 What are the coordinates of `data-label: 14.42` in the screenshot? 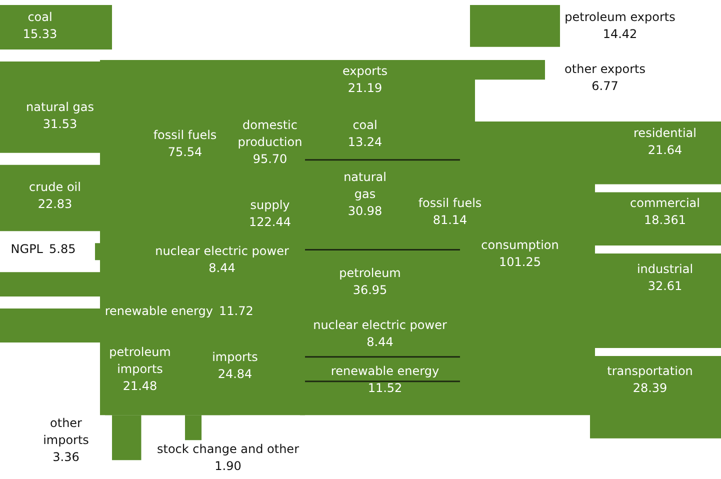 It's located at (620, 34).